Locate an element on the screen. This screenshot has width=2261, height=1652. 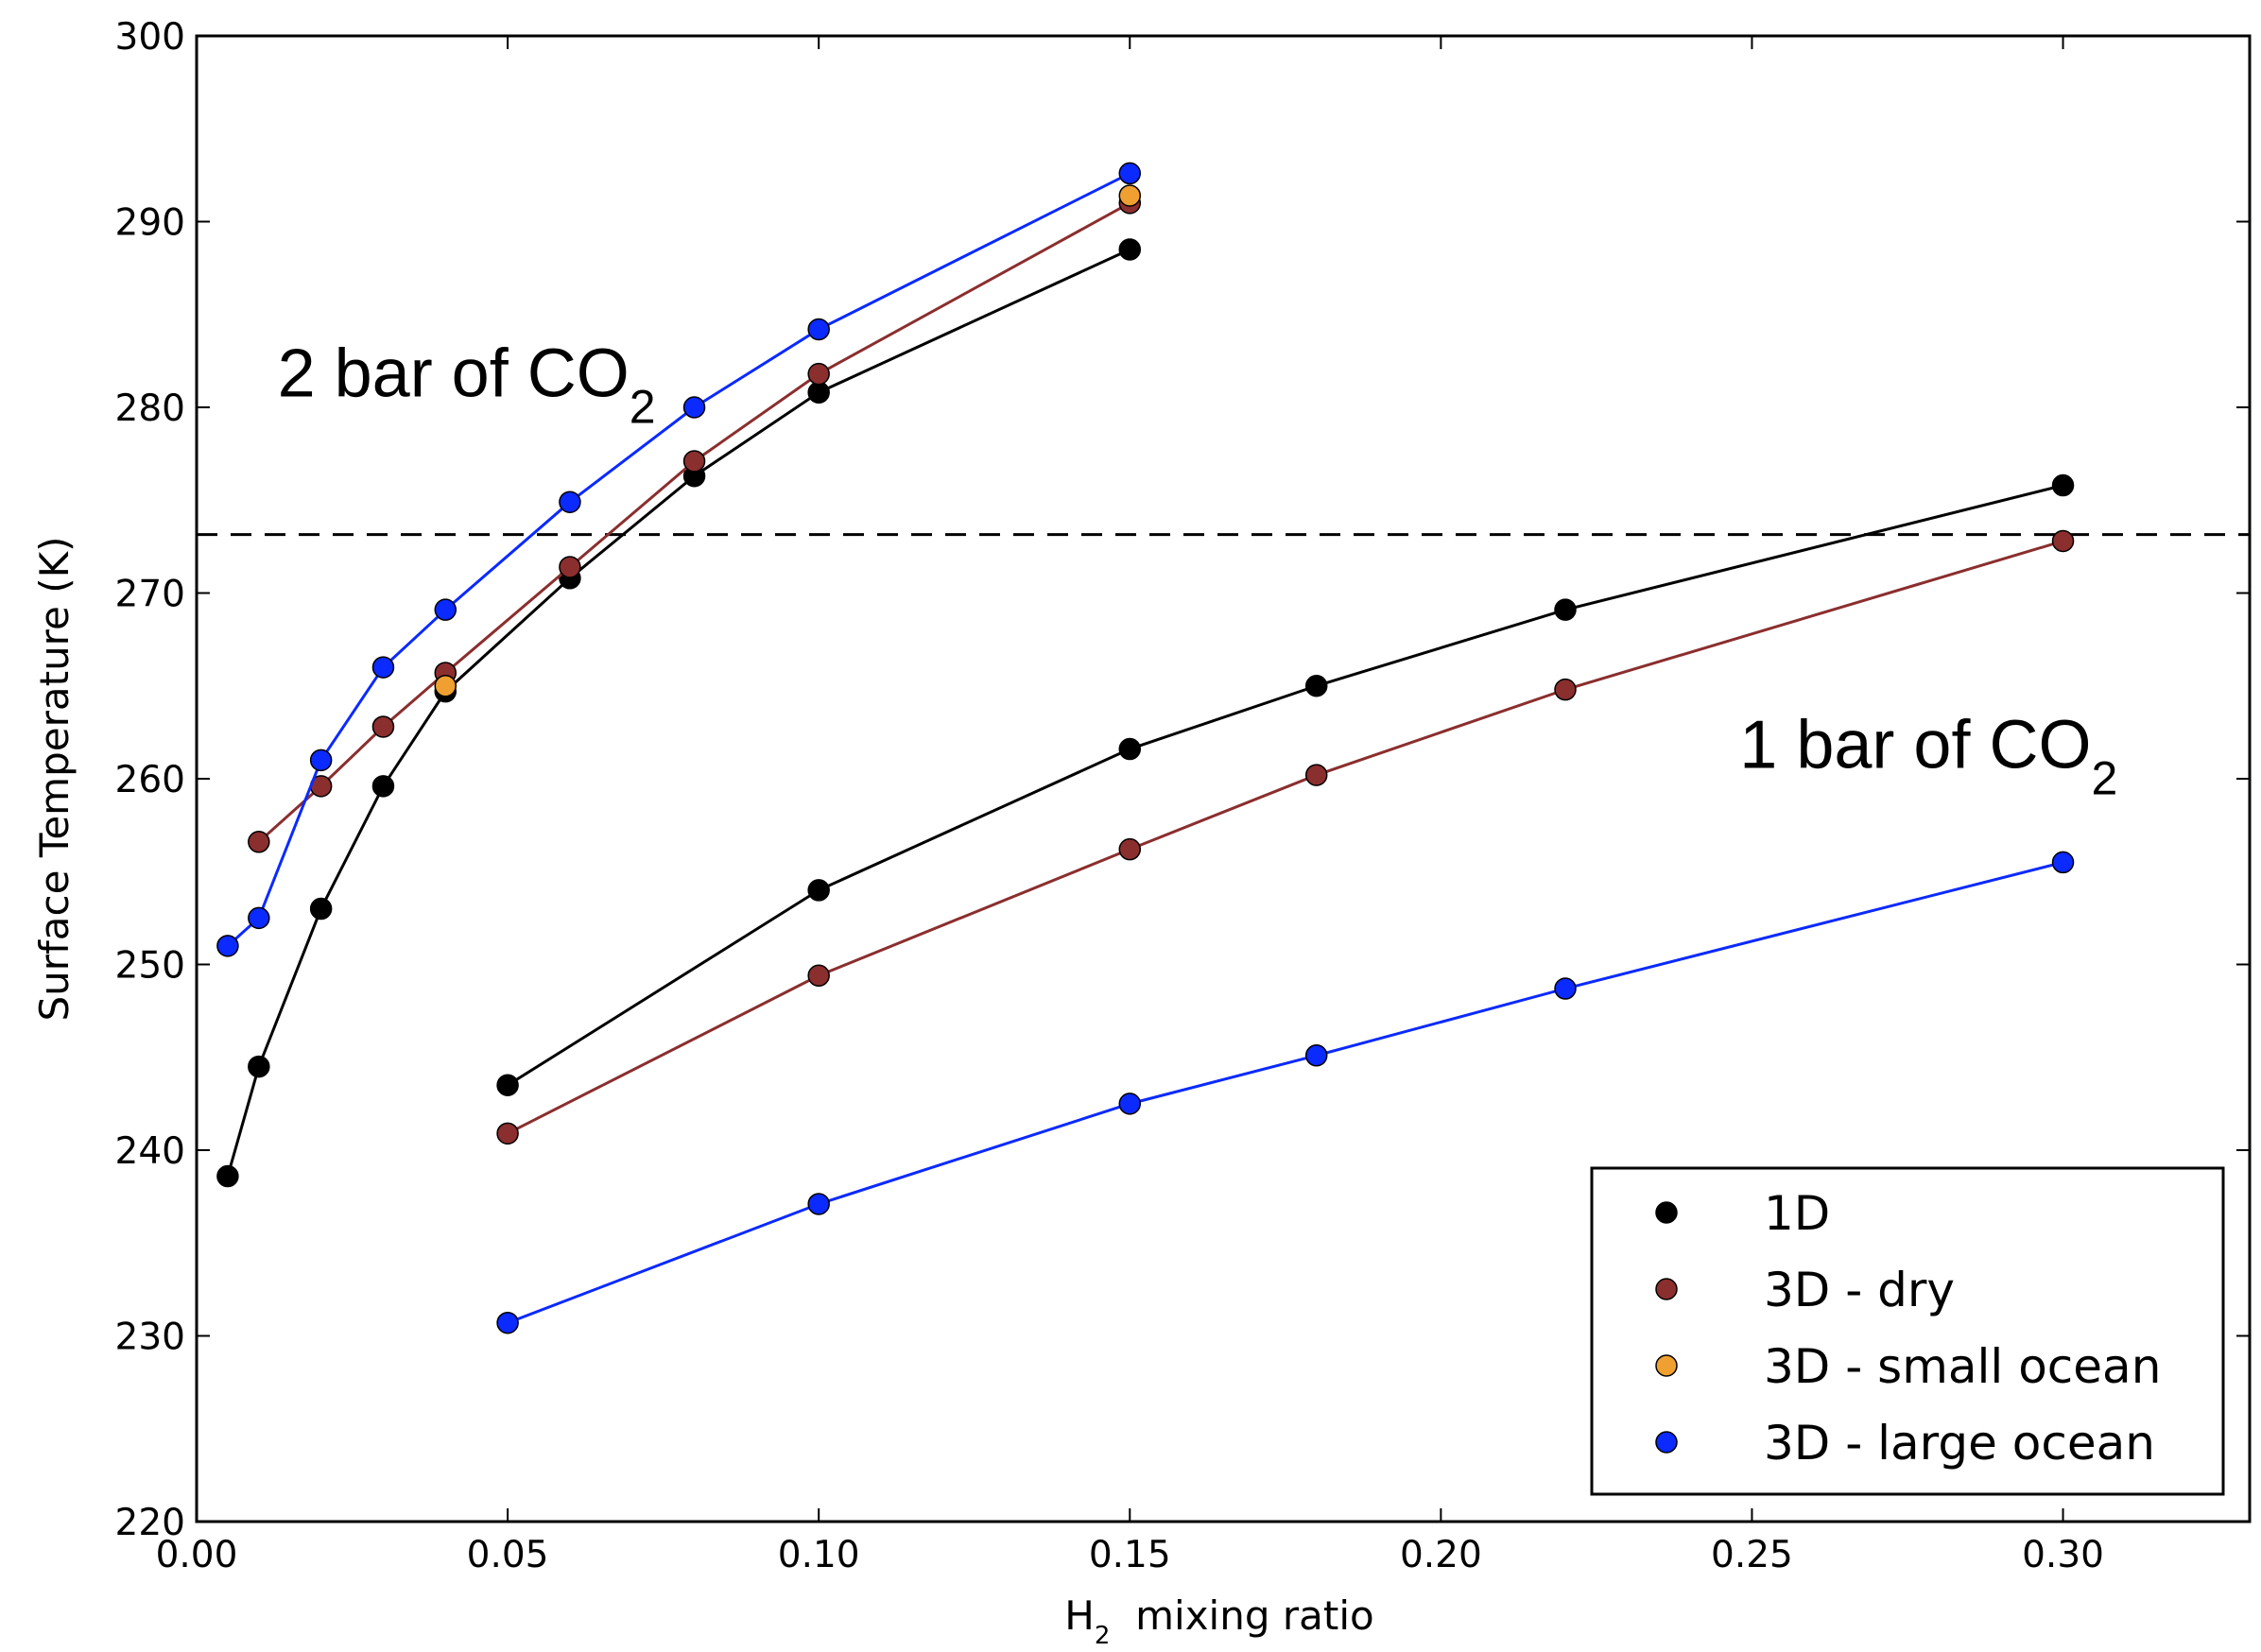
y-tick-label: 260 is located at coordinates (150, 780).